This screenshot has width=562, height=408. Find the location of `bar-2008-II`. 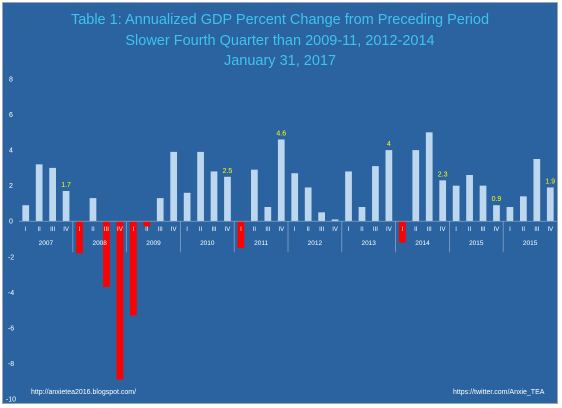

bar-2008-II is located at coordinates (93, 210).